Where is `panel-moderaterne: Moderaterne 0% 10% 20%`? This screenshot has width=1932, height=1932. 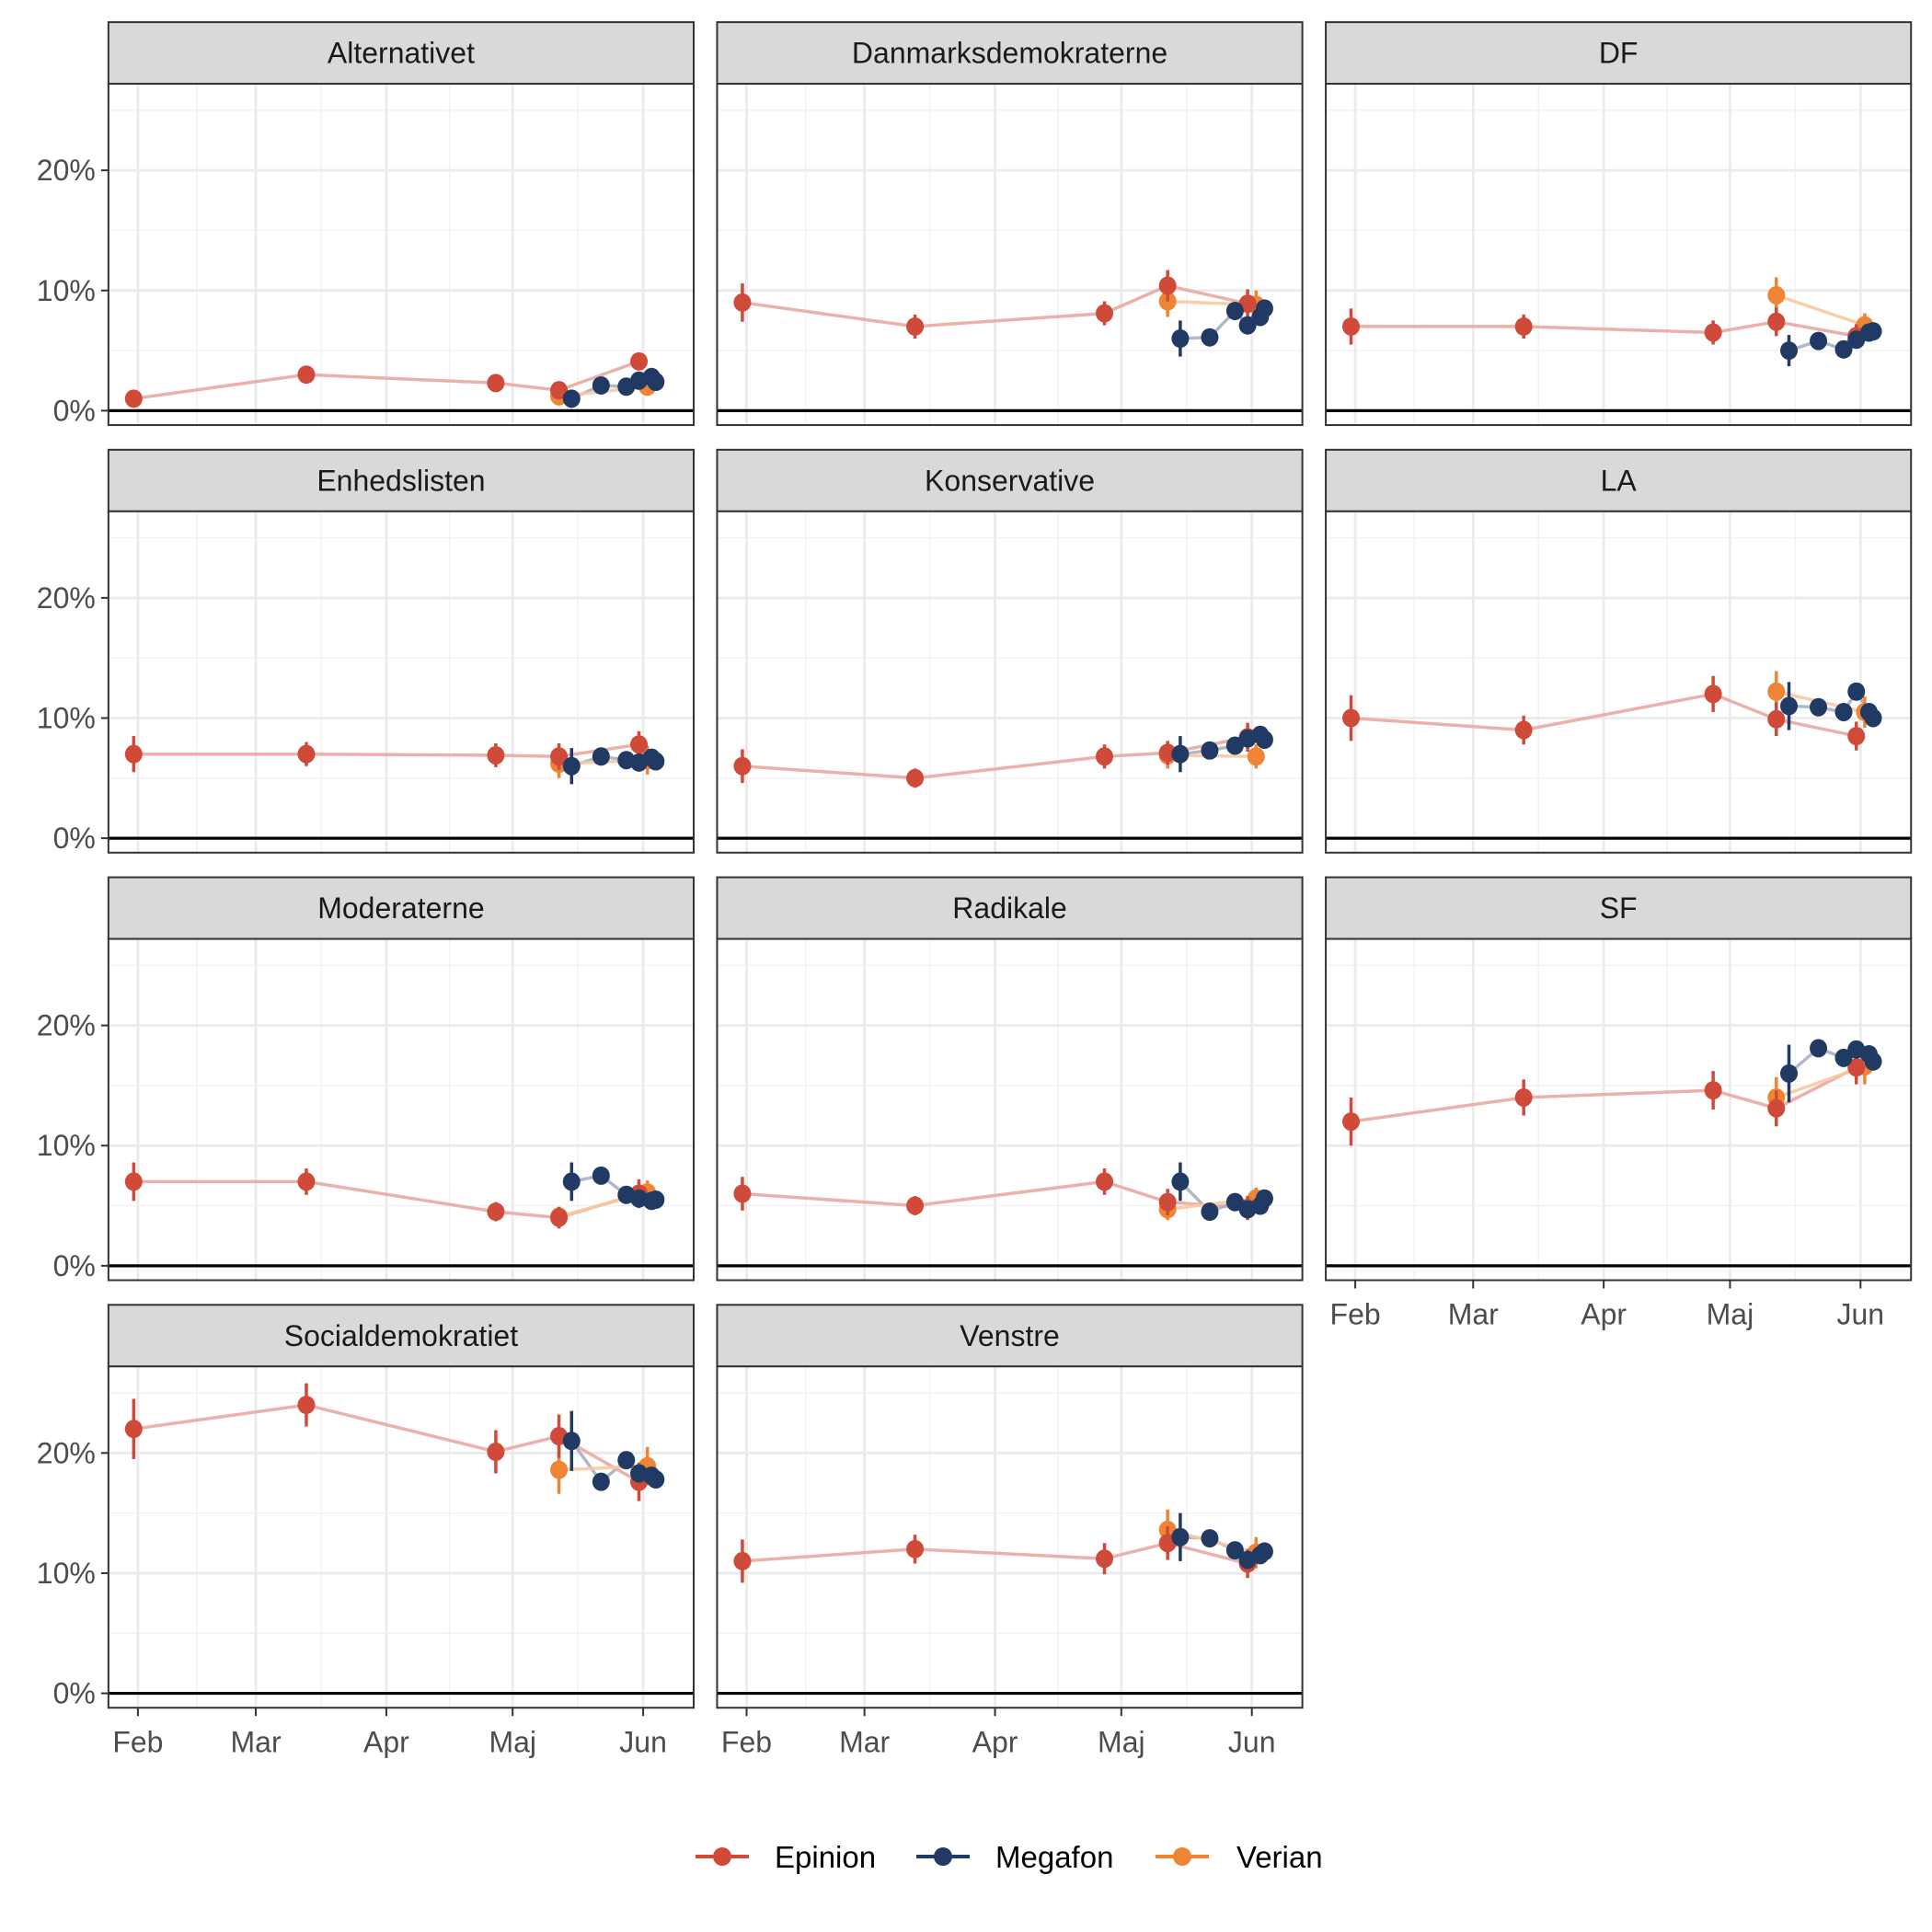
panel-moderaterne: Moderaterne 0% 10% 20% is located at coordinates (366, 1079).